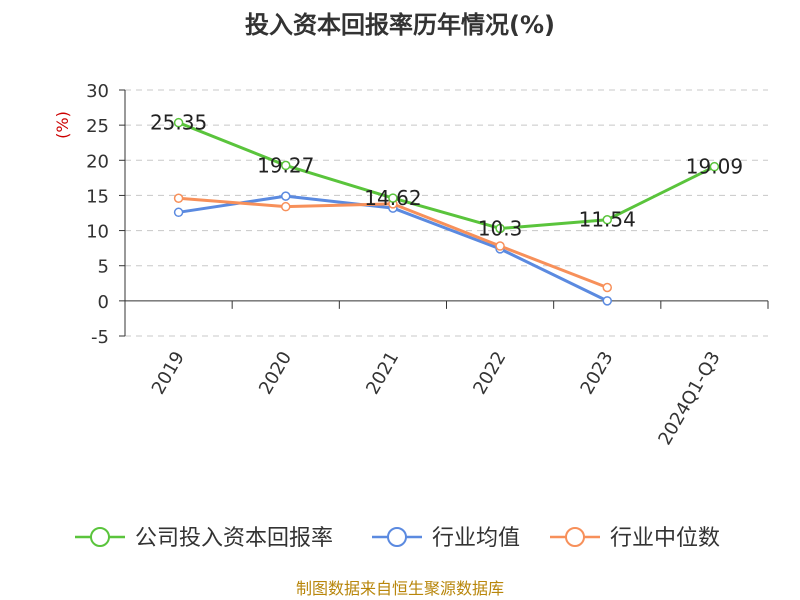 The height and width of the screenshot is (600, 800). What do you see at coordinates (97, 196) in the screenshot?
I see `y-tick-label: 15` at bounding box center [97, 196].